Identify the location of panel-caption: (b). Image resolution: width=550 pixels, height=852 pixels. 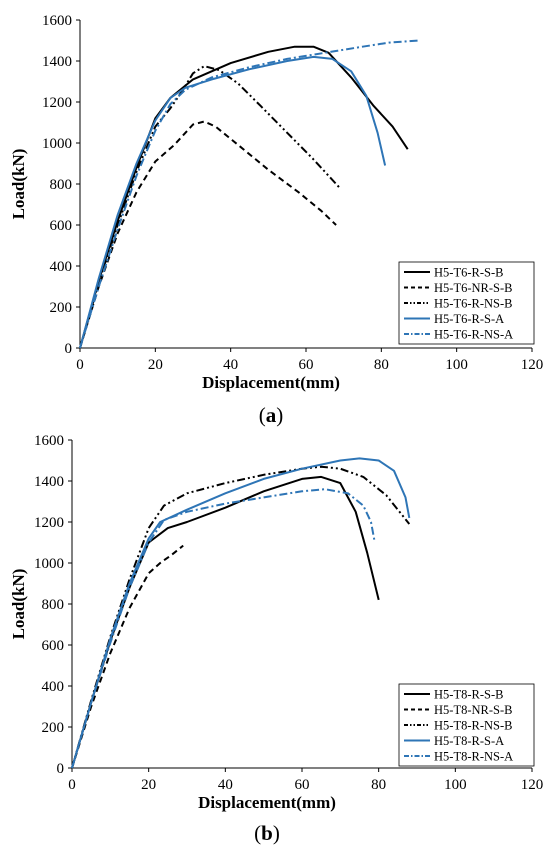
(267, 833).